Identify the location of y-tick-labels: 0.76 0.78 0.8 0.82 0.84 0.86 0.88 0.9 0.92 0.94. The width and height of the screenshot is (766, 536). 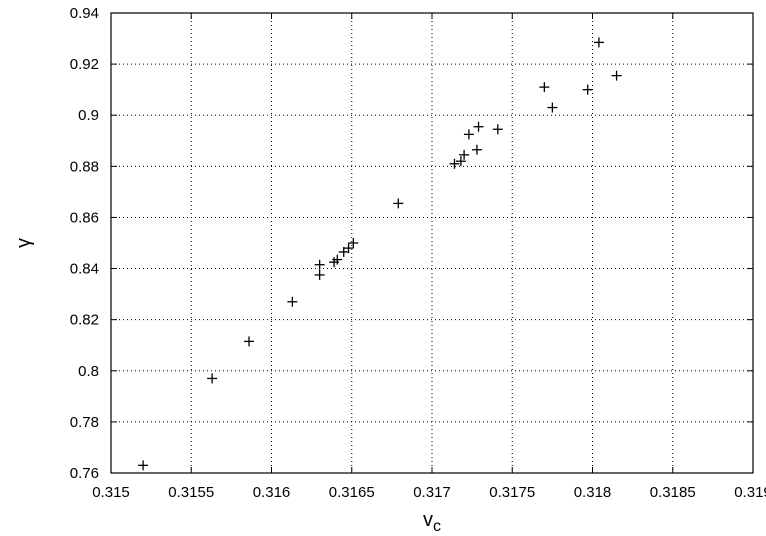
(84, 243).